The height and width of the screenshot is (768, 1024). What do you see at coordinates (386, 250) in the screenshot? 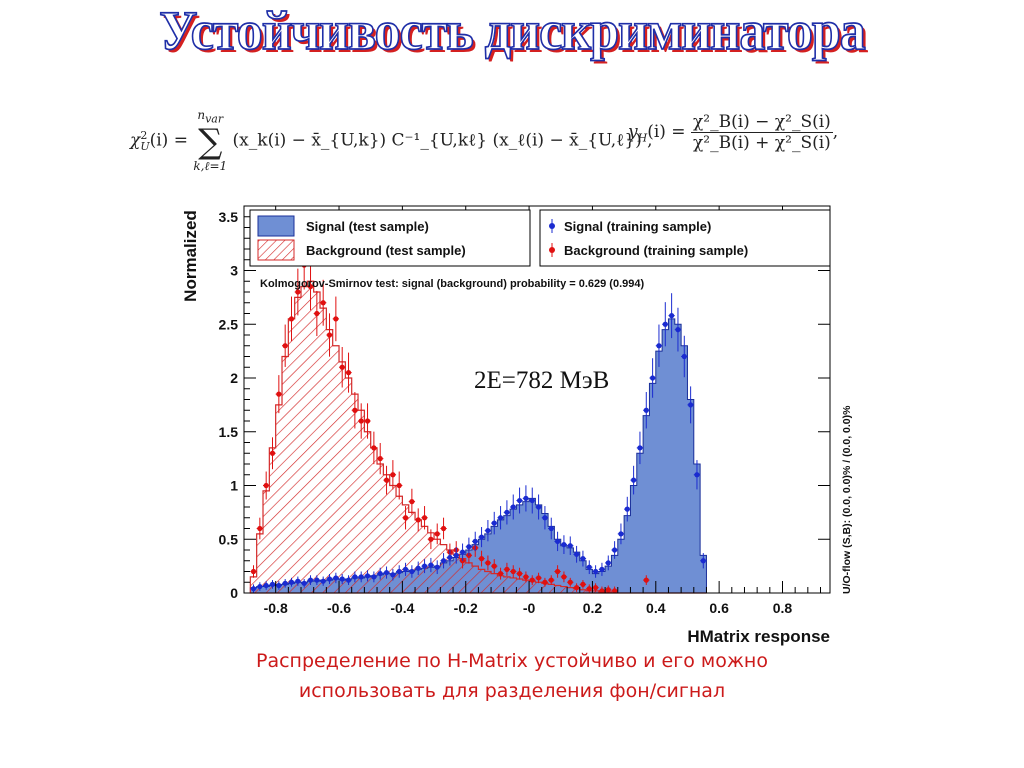
I see `legend-label: Background (test sample)` at bounding box center [386, 250].